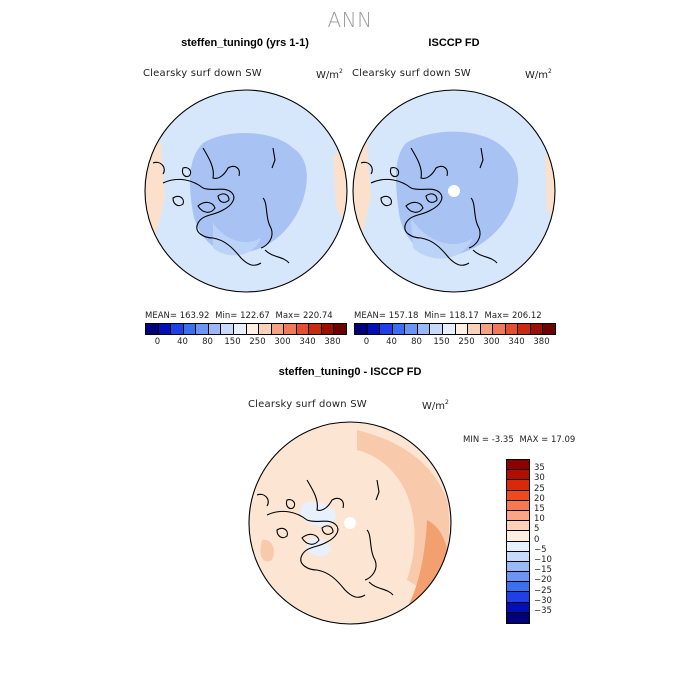 This screenshot has height=700, width=700. I want to click on colorbar-level-label: 15, so click(539, 509).